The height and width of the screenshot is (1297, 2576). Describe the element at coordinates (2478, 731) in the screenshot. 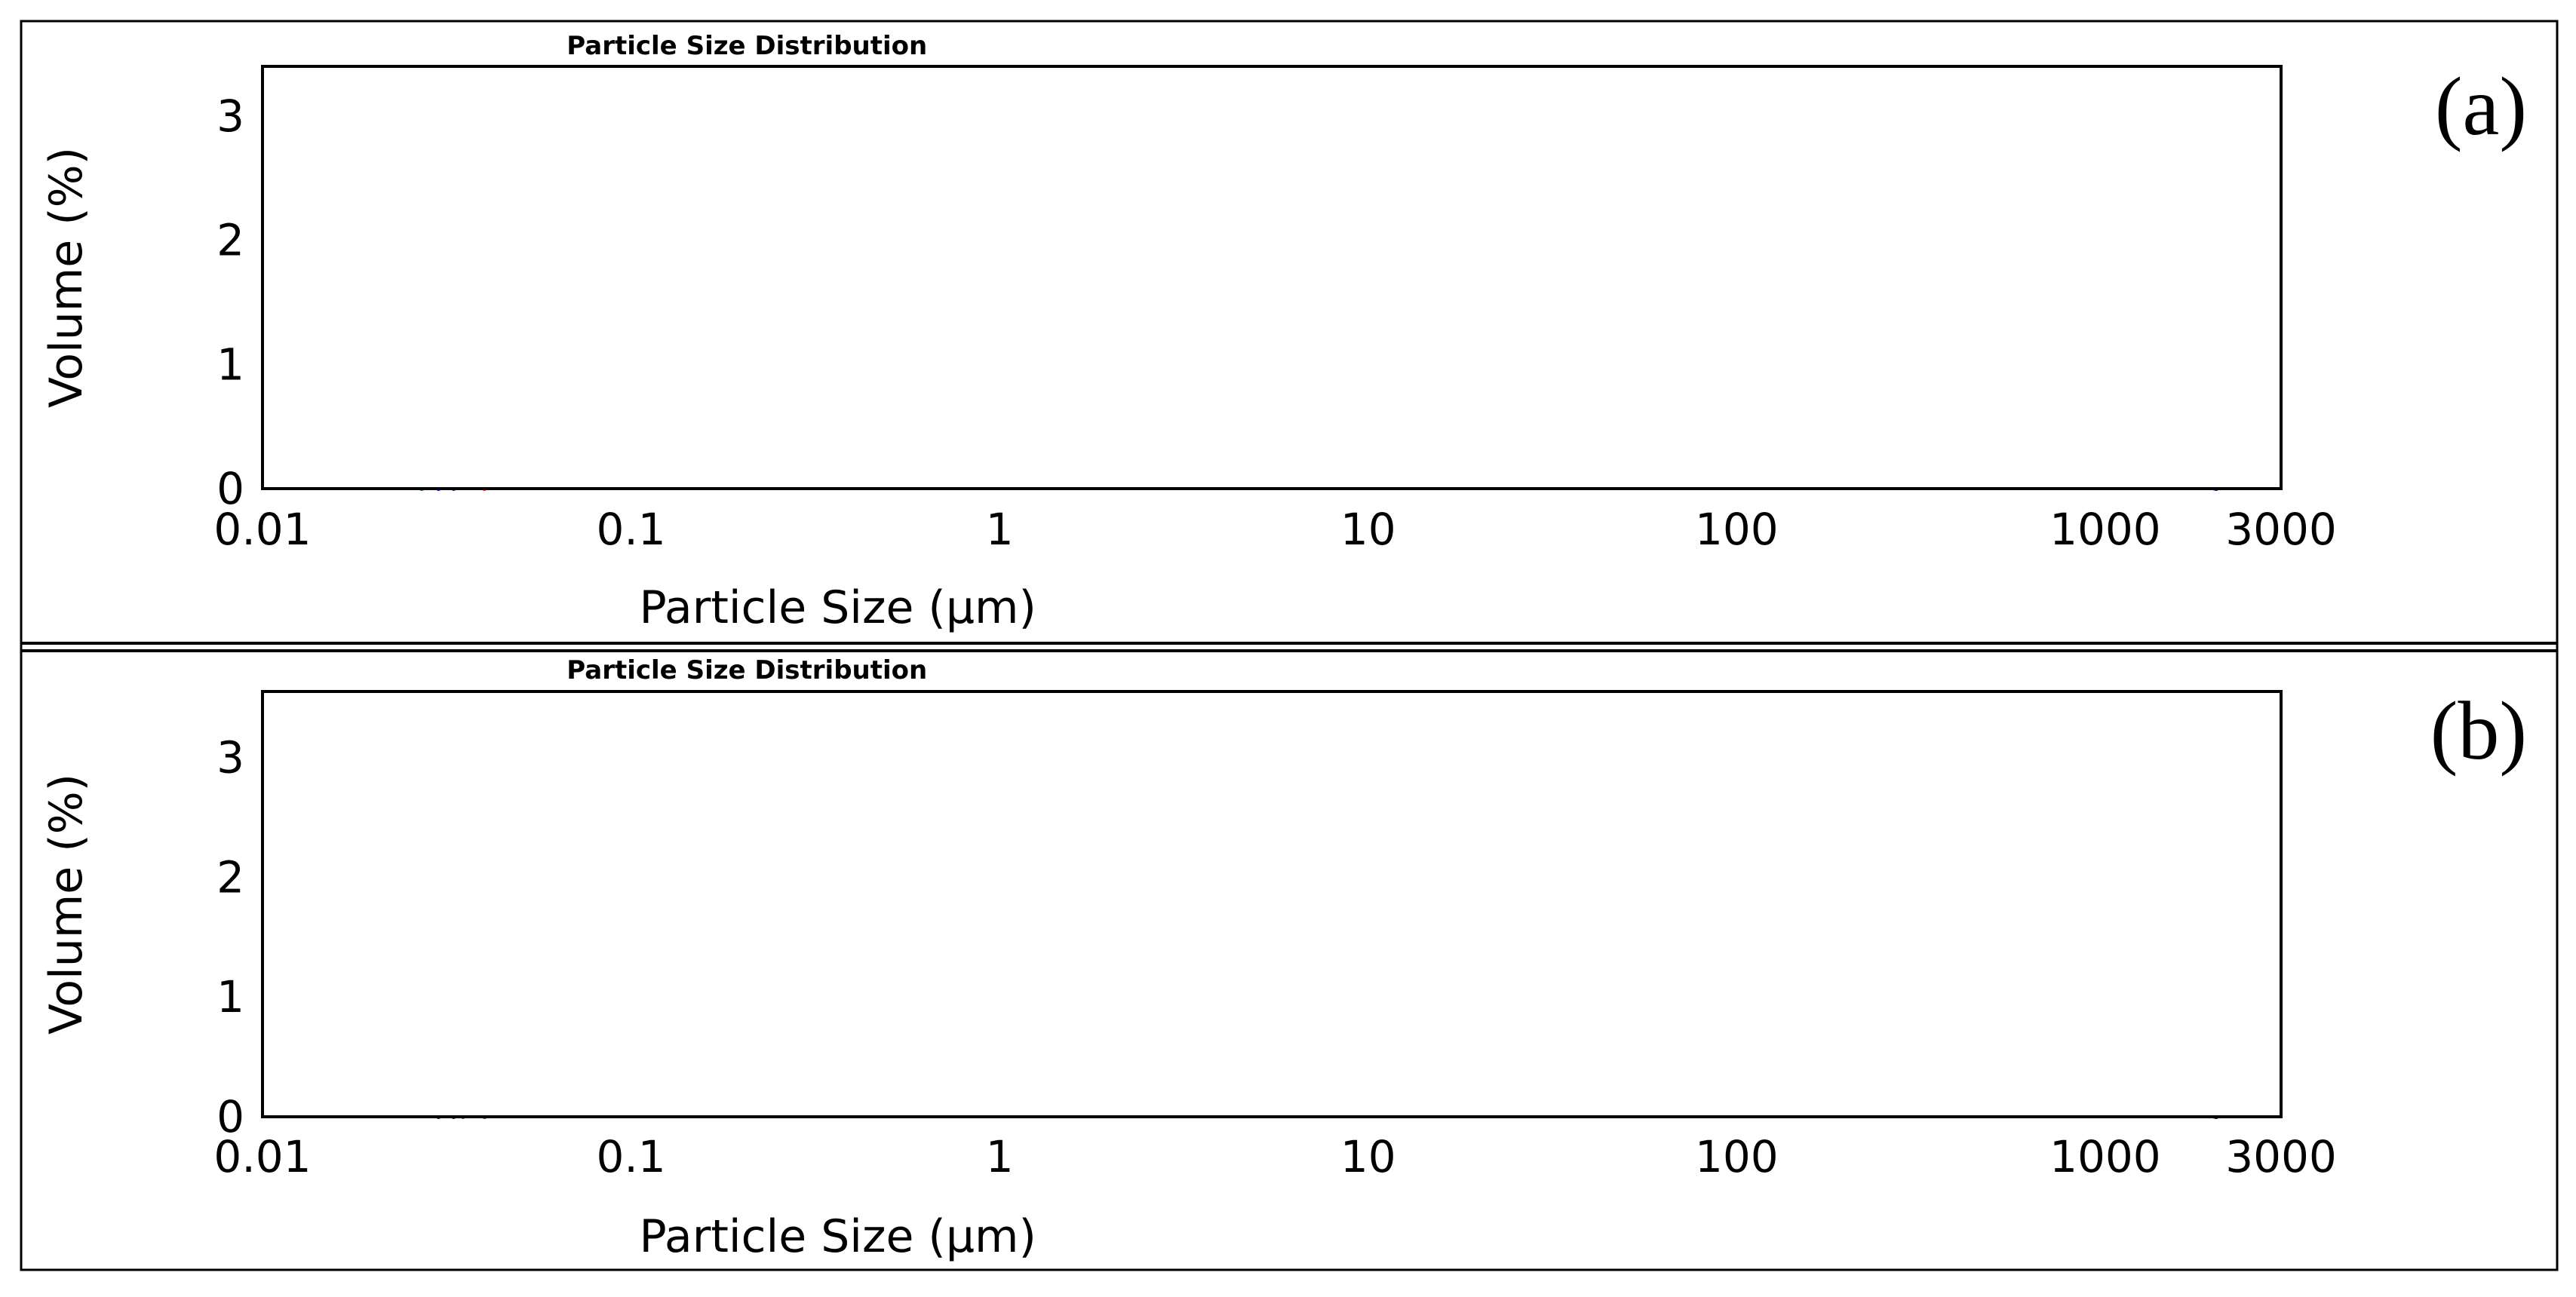

I see `panel-label: (b)` at that location.